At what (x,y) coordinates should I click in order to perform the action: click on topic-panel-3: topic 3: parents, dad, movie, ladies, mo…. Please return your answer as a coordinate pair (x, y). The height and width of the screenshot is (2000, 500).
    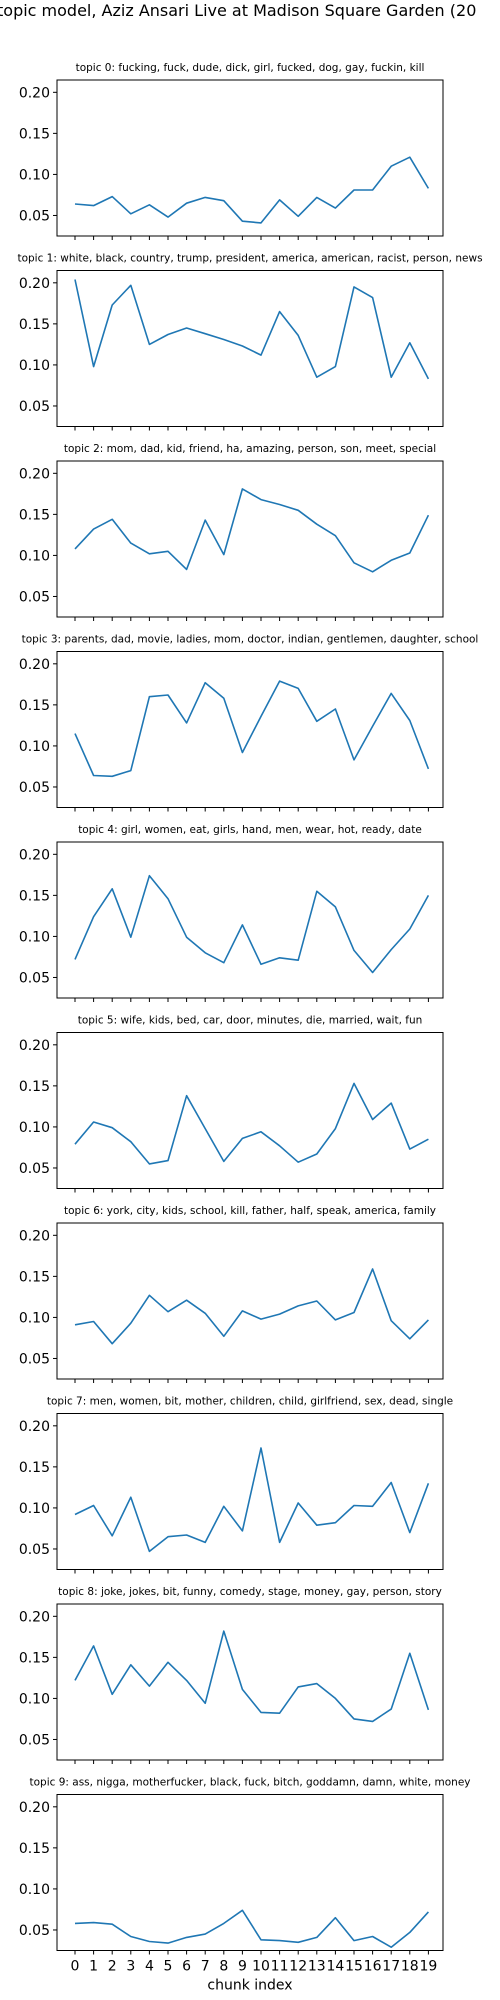
    Looking at the image, I should click on (249, 723).